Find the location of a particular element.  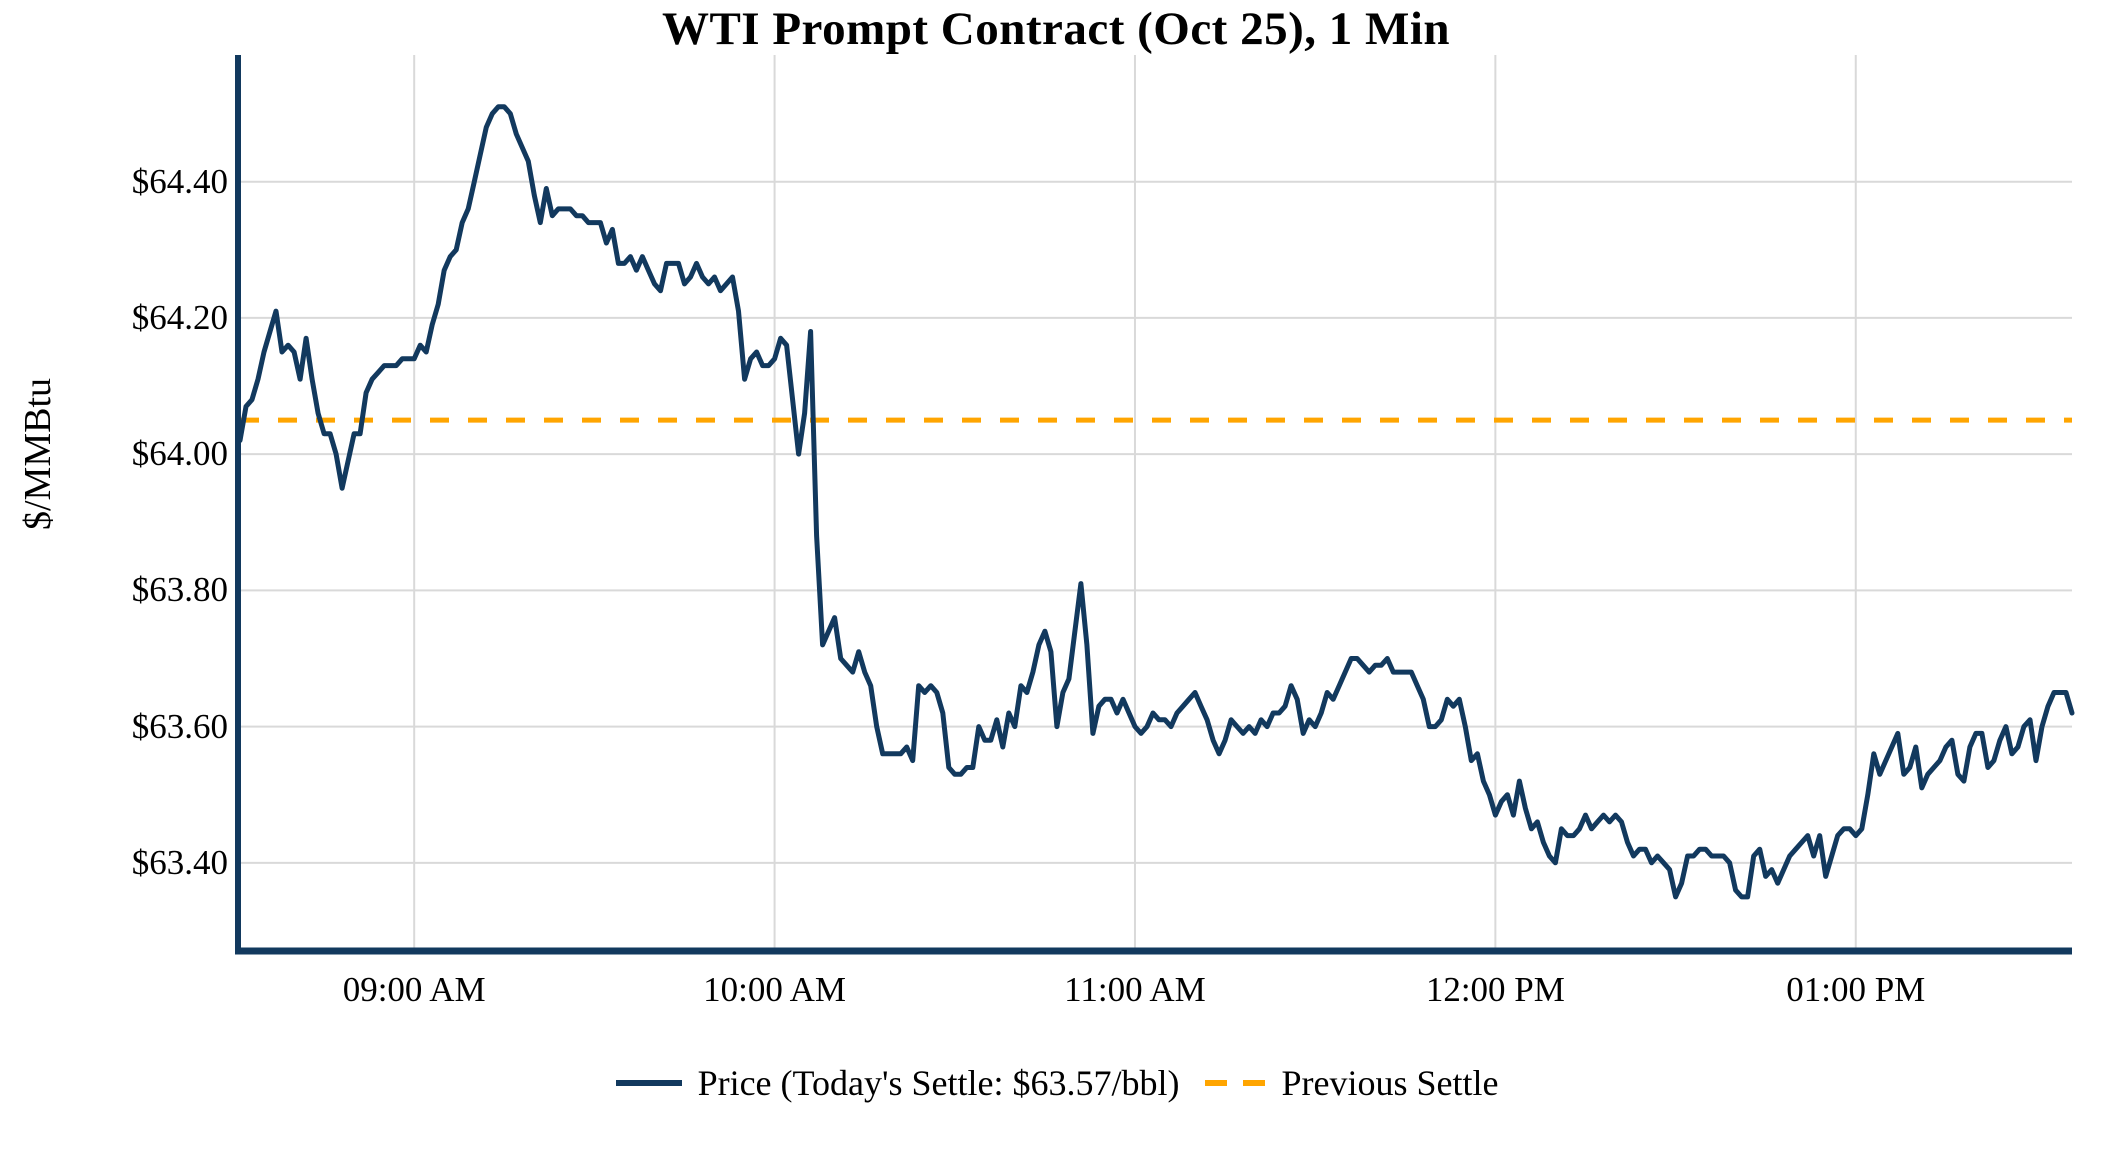

x-tick-label: 09:00 AM is located at coordinates (414, 989).